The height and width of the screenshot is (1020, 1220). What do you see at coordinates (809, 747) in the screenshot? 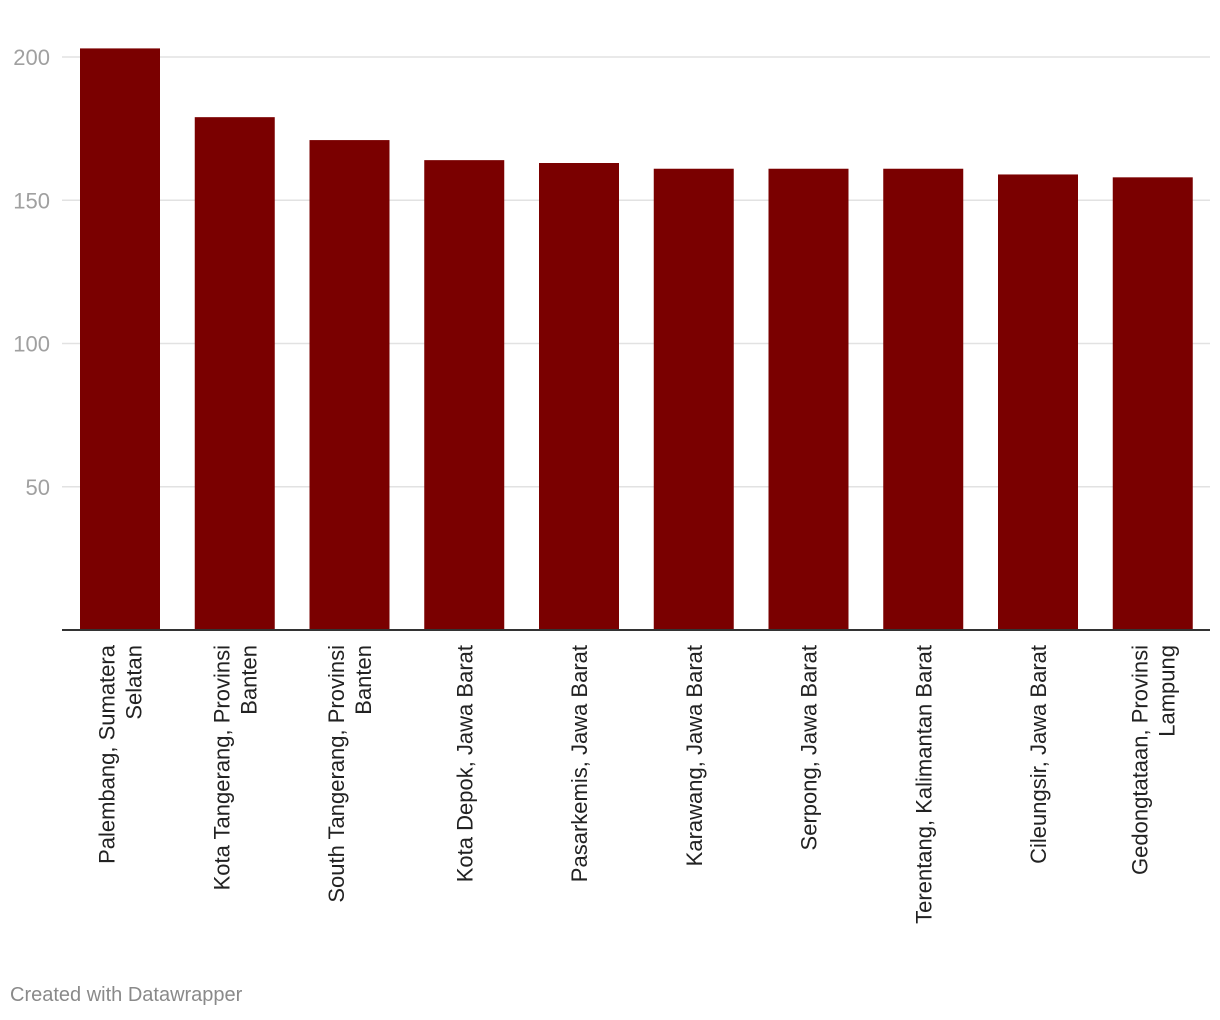
I see `x-category-label: Serpong, Jawa Barat` at bounding box center [809, 747].